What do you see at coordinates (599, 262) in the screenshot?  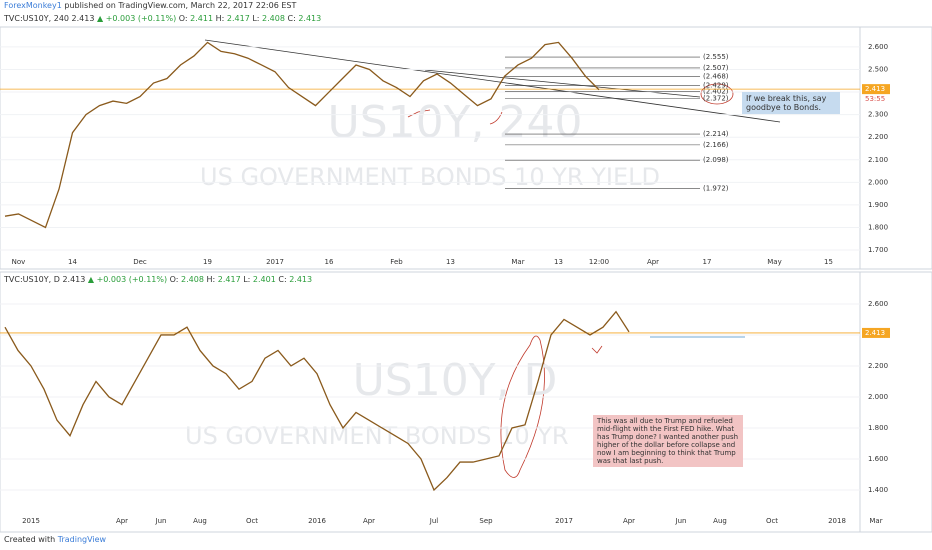 I see `x-tick-label: 12:00` at bounding box center [599, 262].